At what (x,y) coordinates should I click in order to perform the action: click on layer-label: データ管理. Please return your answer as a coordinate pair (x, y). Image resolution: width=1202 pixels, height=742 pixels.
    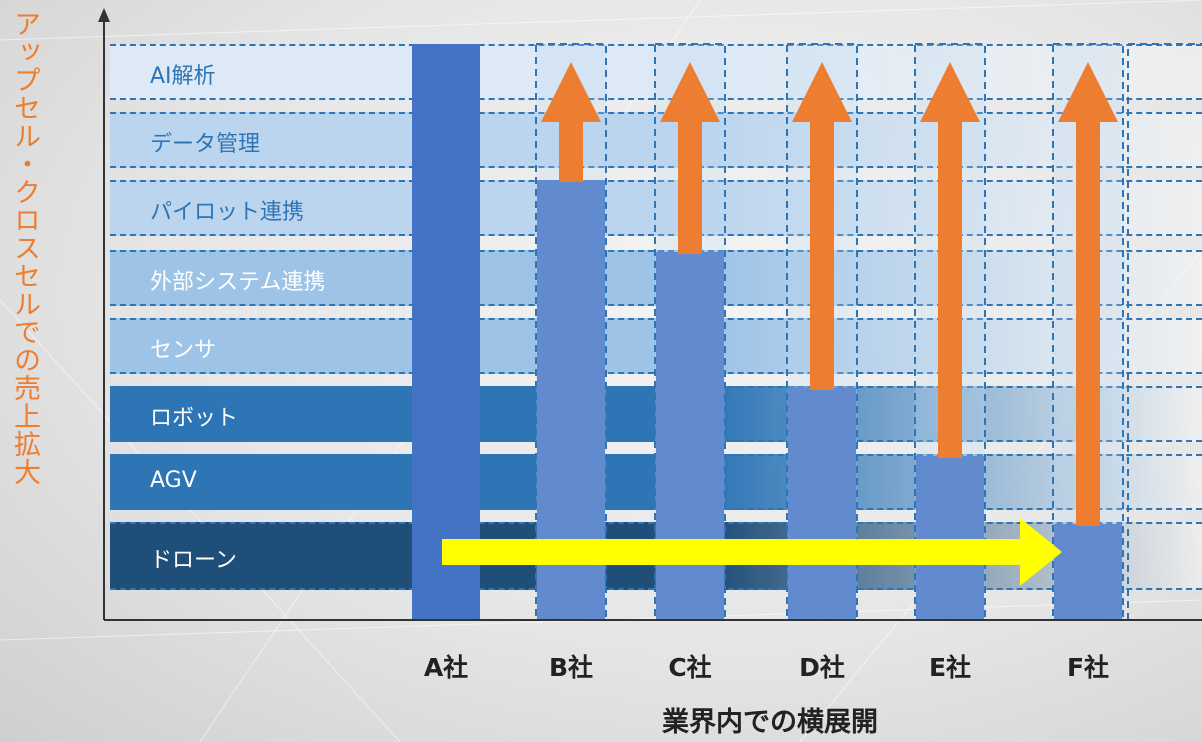
    Looking at the image, I should click on (205, 144).